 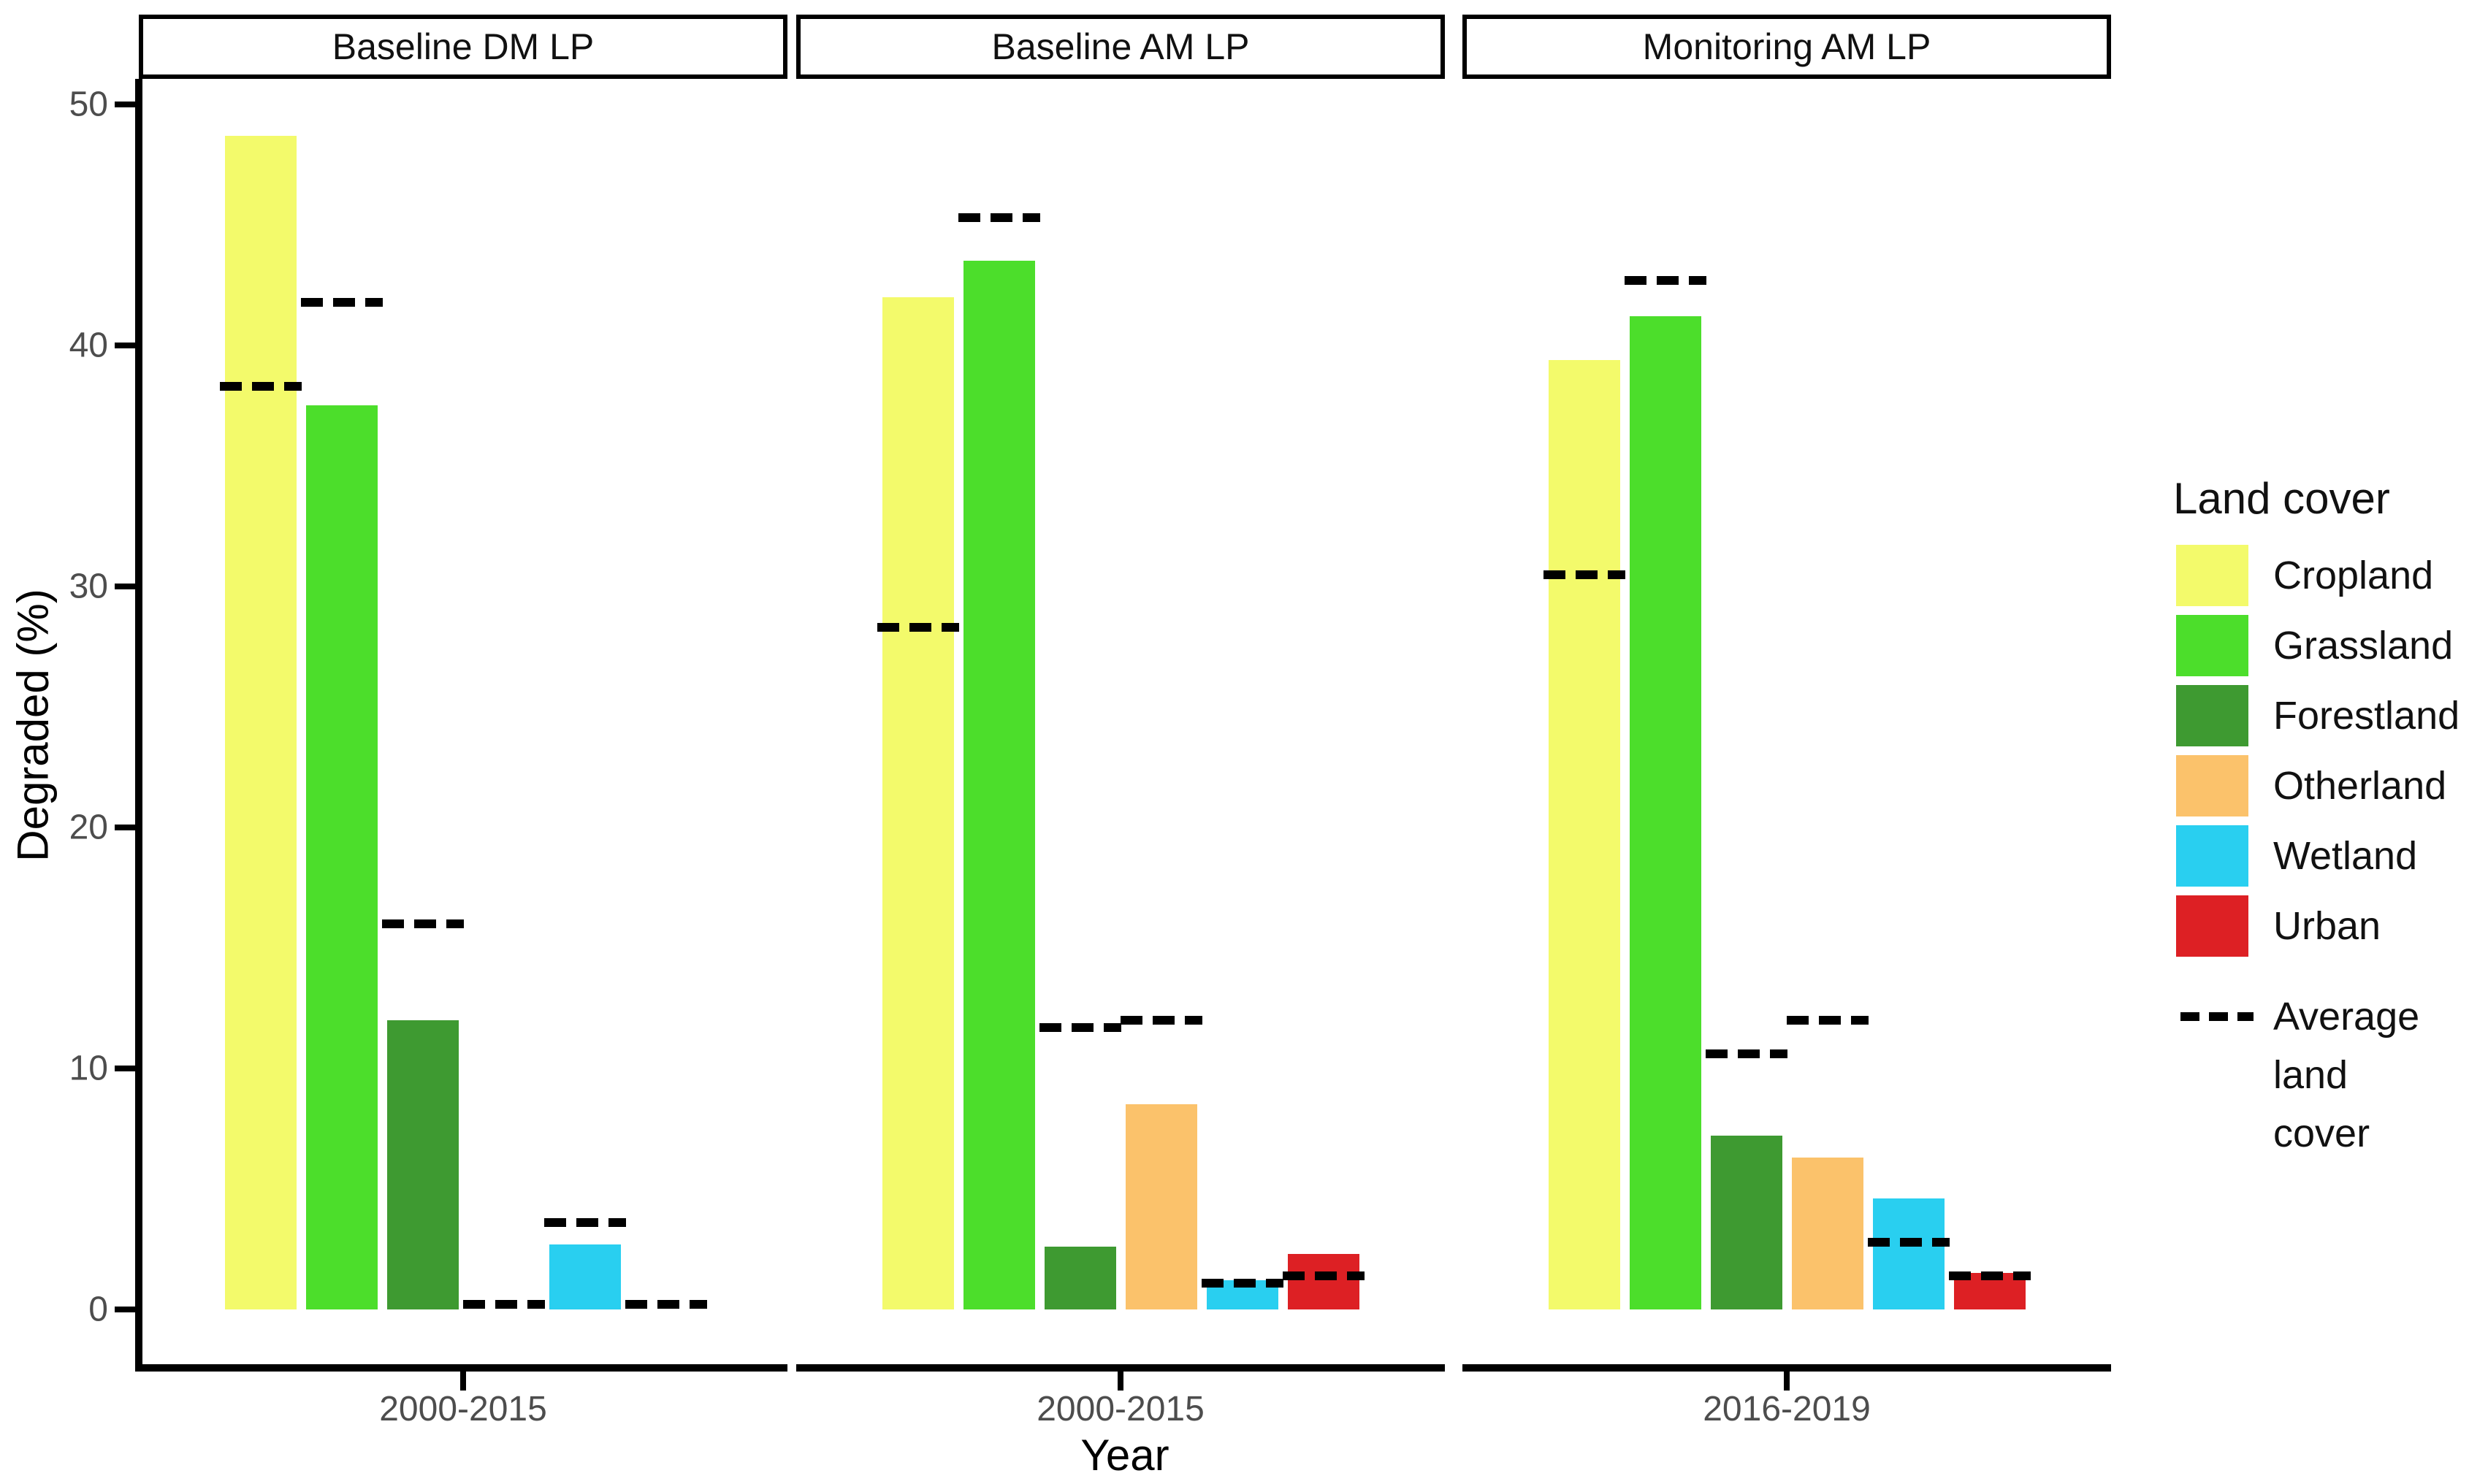 I want to click on x-axis-tick-label-monitoring-am-lp: 2016-2019, so click(x=1787, y=1409).